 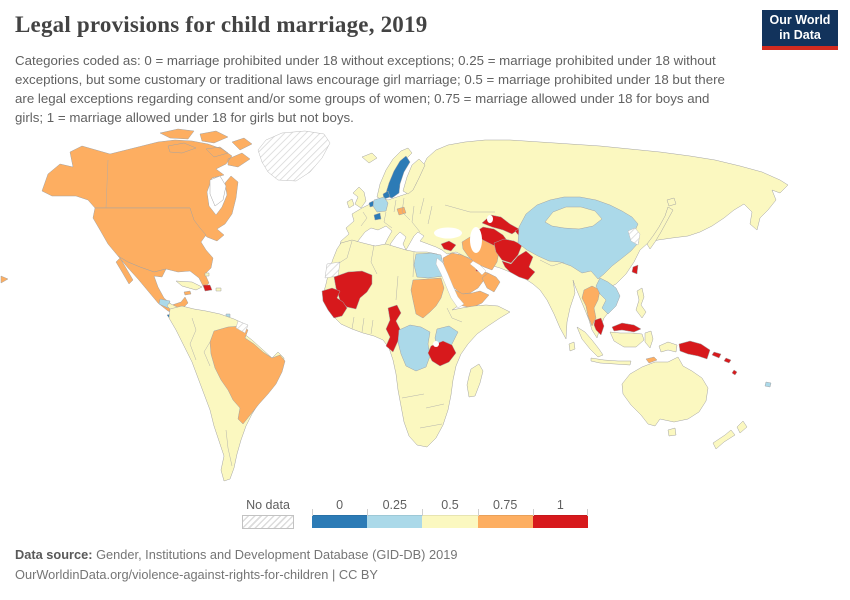 What do you see at coordinates (578, 238) in the screenshot?
I see `country-china` at bounding box center [578, 238].